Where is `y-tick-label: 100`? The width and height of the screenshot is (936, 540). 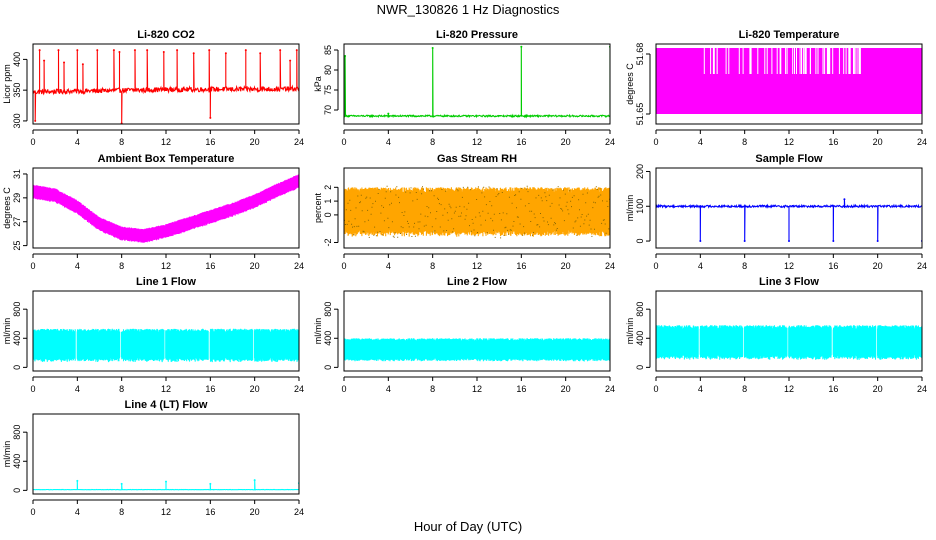 y-tick-label: 100 is located at coordinates (640, 206).